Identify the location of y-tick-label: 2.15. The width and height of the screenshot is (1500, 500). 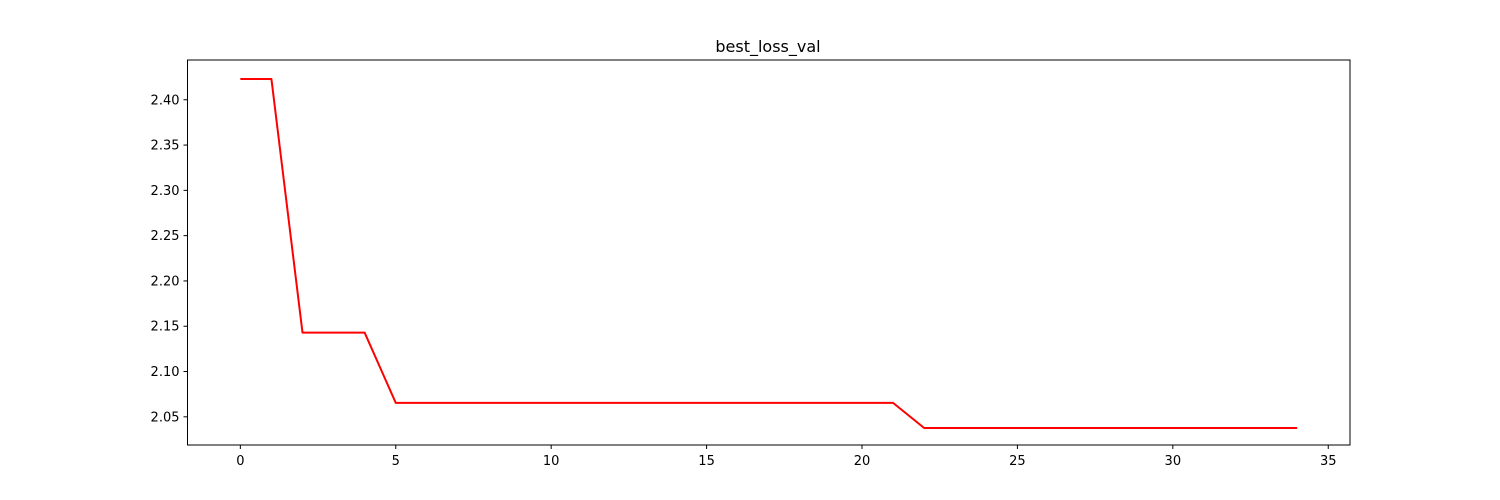
(165, 327).